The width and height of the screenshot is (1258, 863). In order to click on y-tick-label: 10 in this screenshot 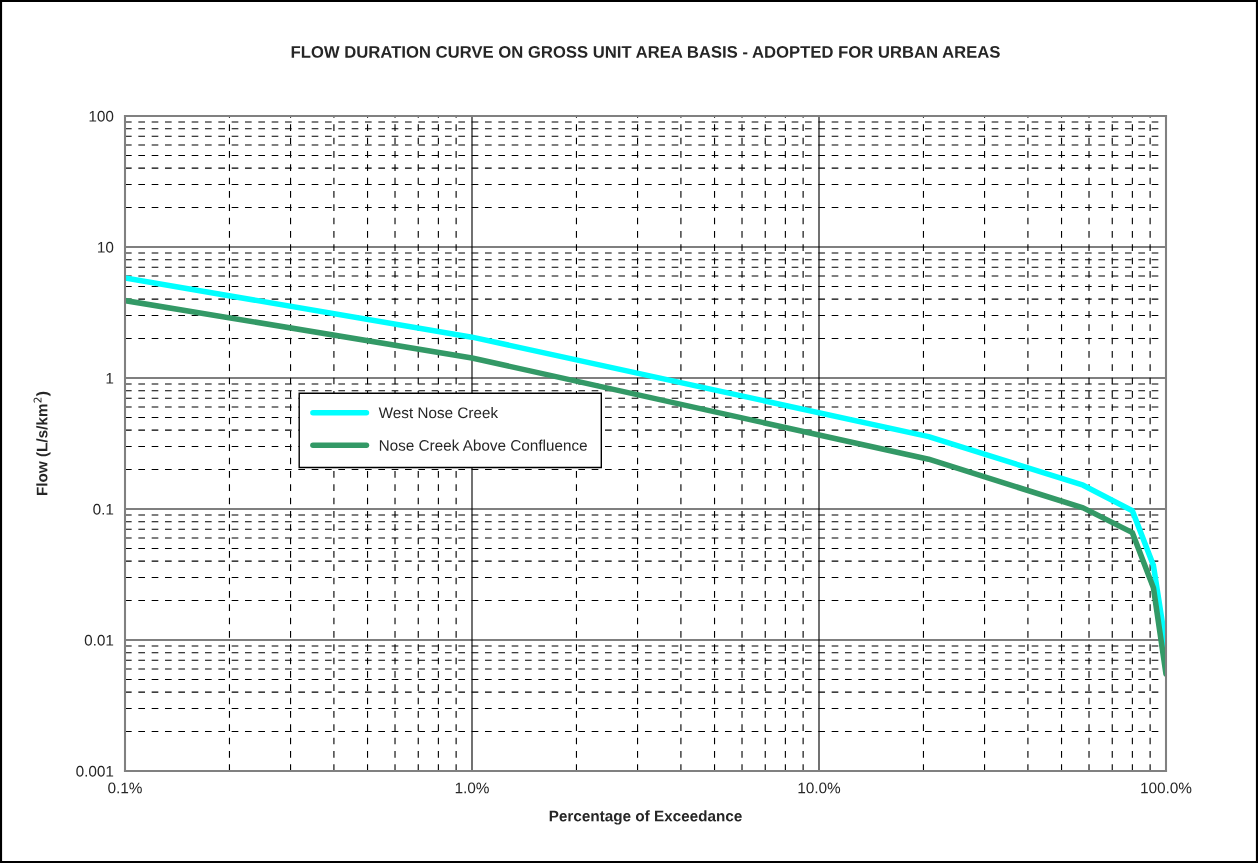, I will do `click(106, 247)`.